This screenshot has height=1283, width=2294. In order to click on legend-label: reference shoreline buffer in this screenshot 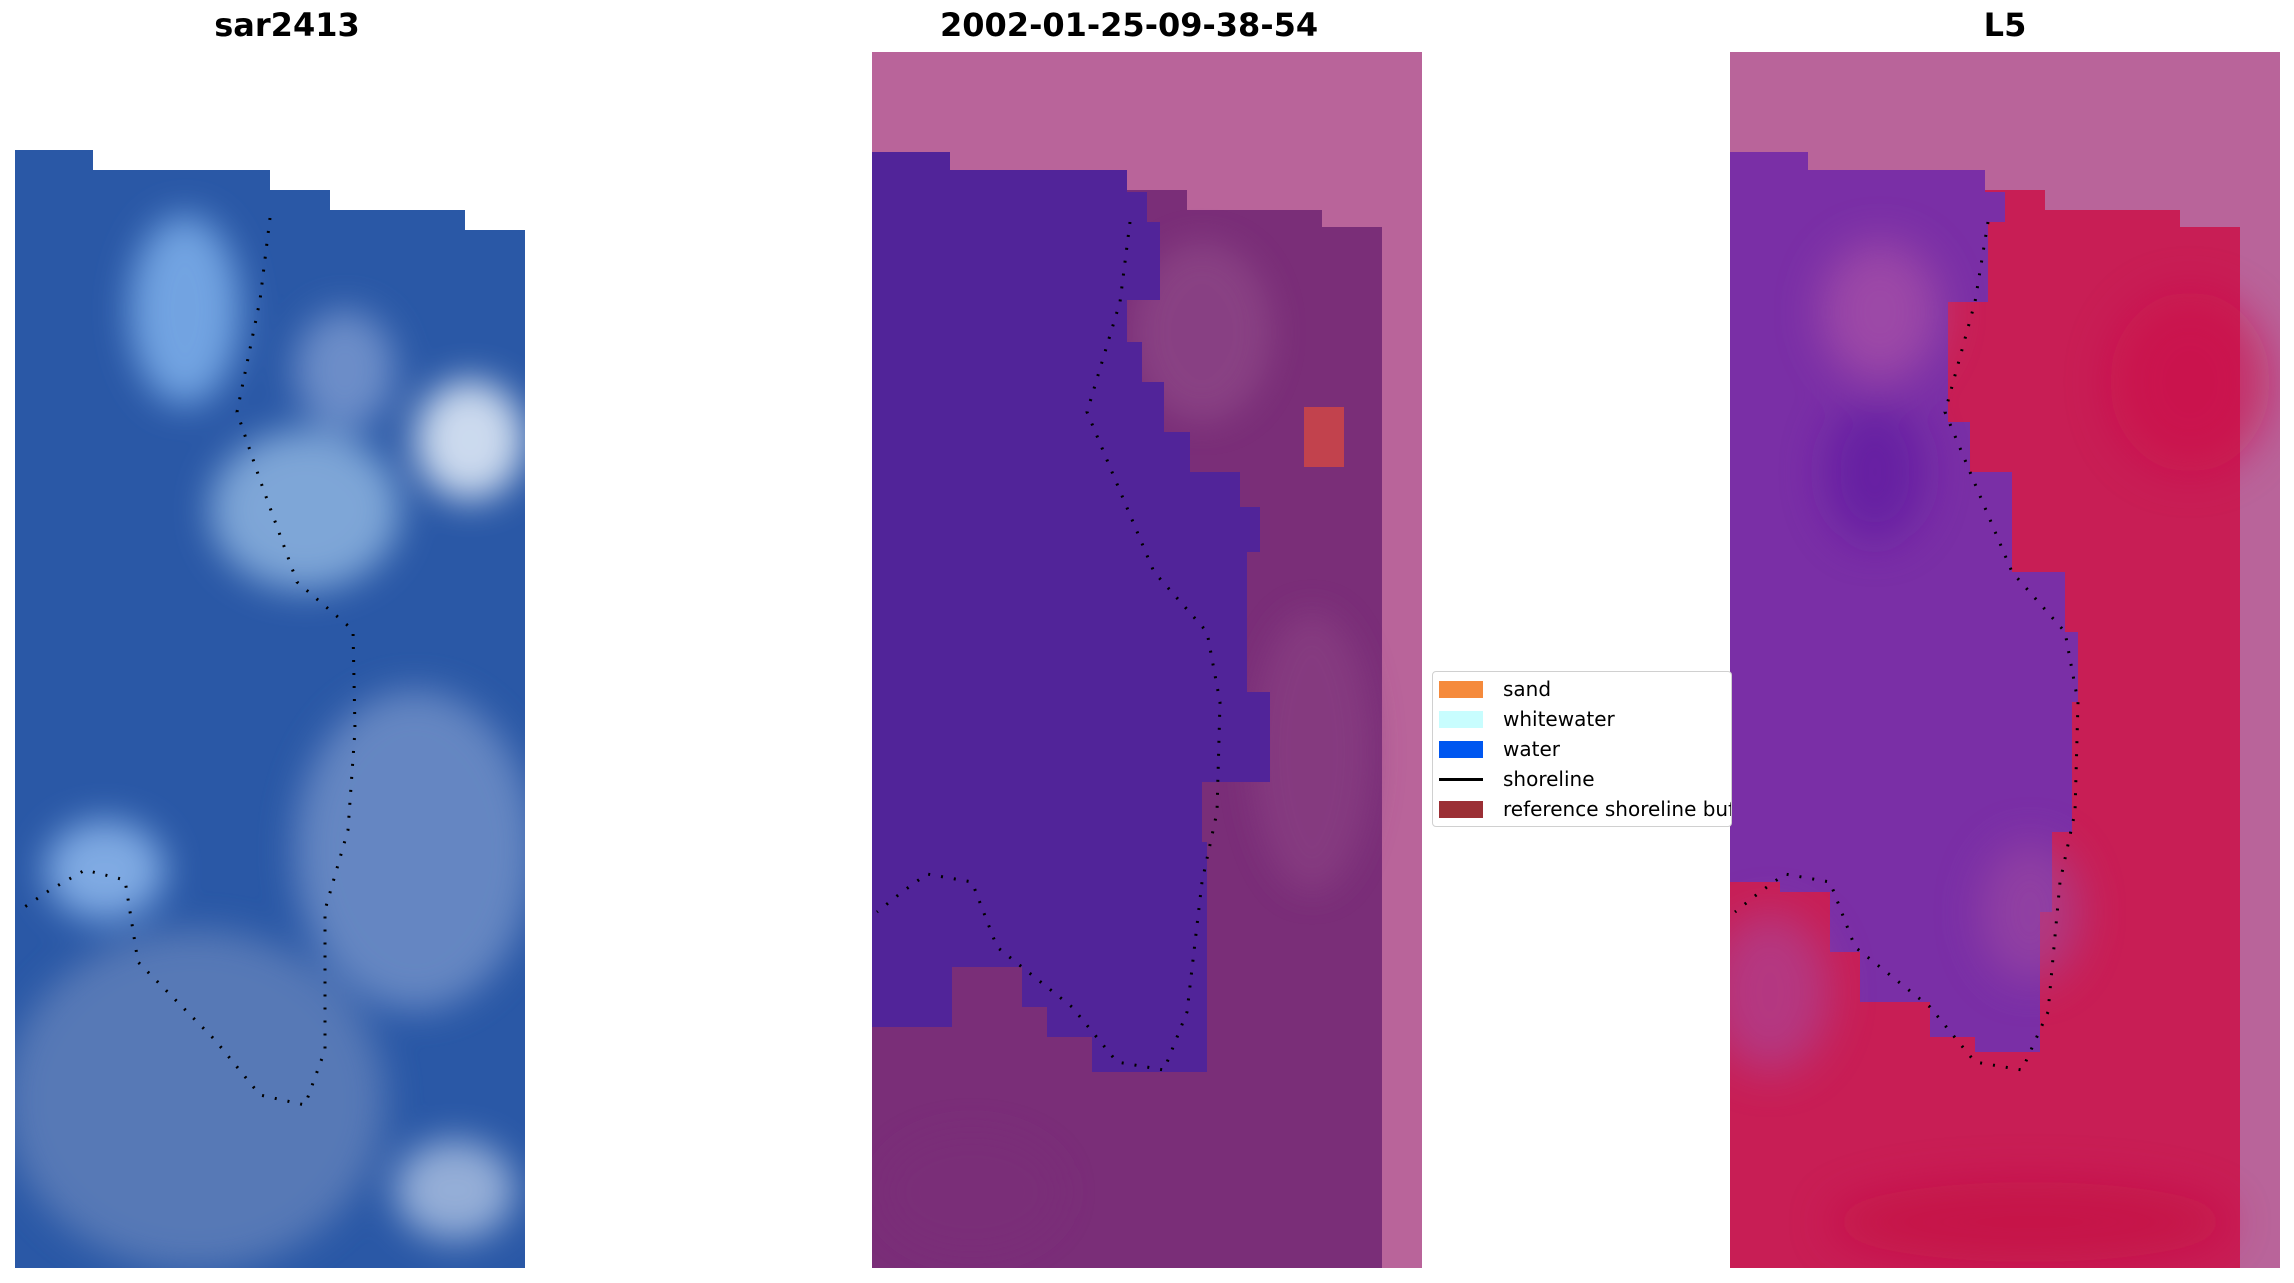, I will do `click(1617, 809)`.